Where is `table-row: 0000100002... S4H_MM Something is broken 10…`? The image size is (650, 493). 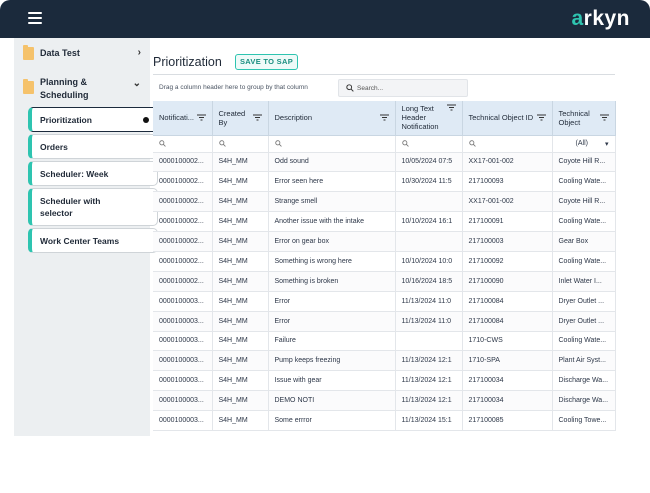
table-row: 0000100002... S4H_MM Something is broken 10… is located at coordinates (384, 281).